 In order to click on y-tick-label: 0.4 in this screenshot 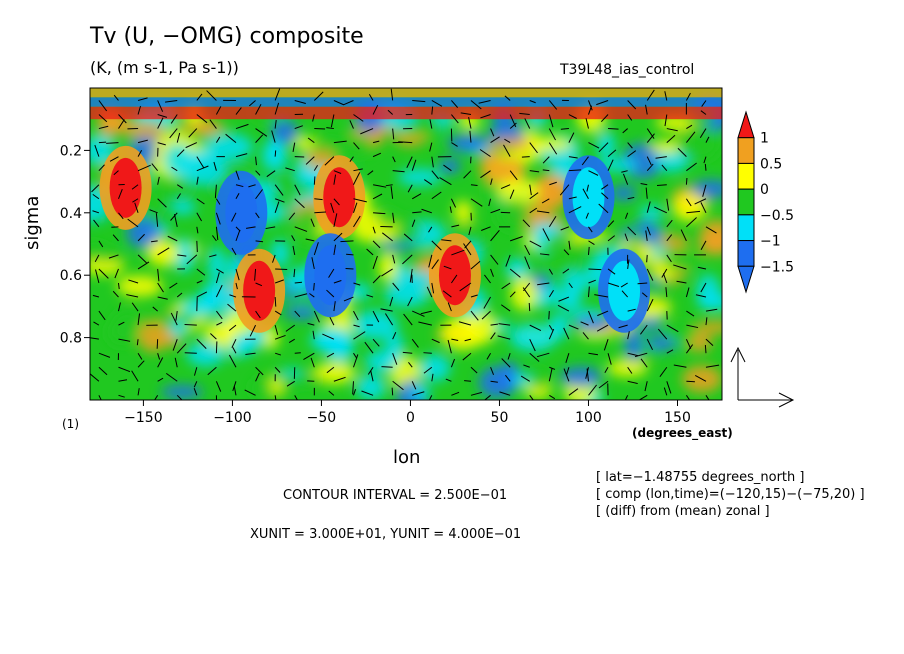, I will do `click(71, 214)`.